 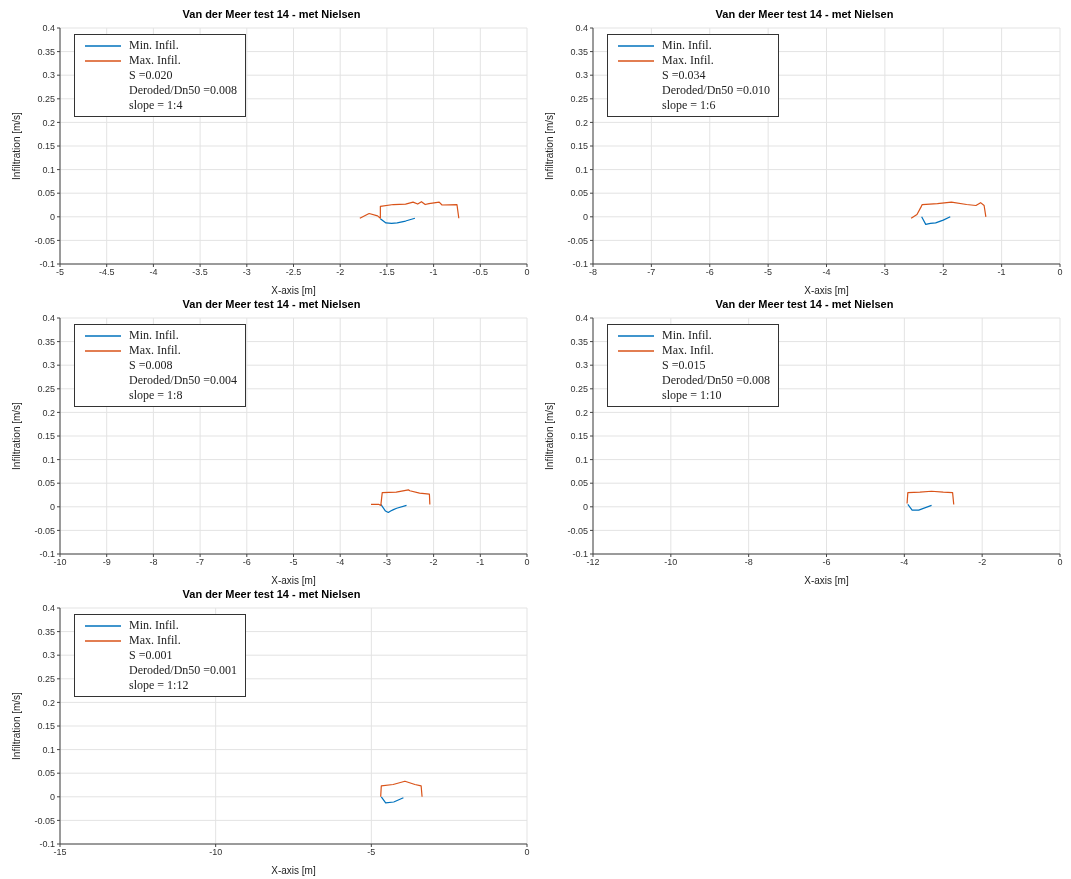 What do you see at coordinates (480, 272) in the screenshot?
I see `x-tick-label: -0.5` at bounding box center [480, 272].